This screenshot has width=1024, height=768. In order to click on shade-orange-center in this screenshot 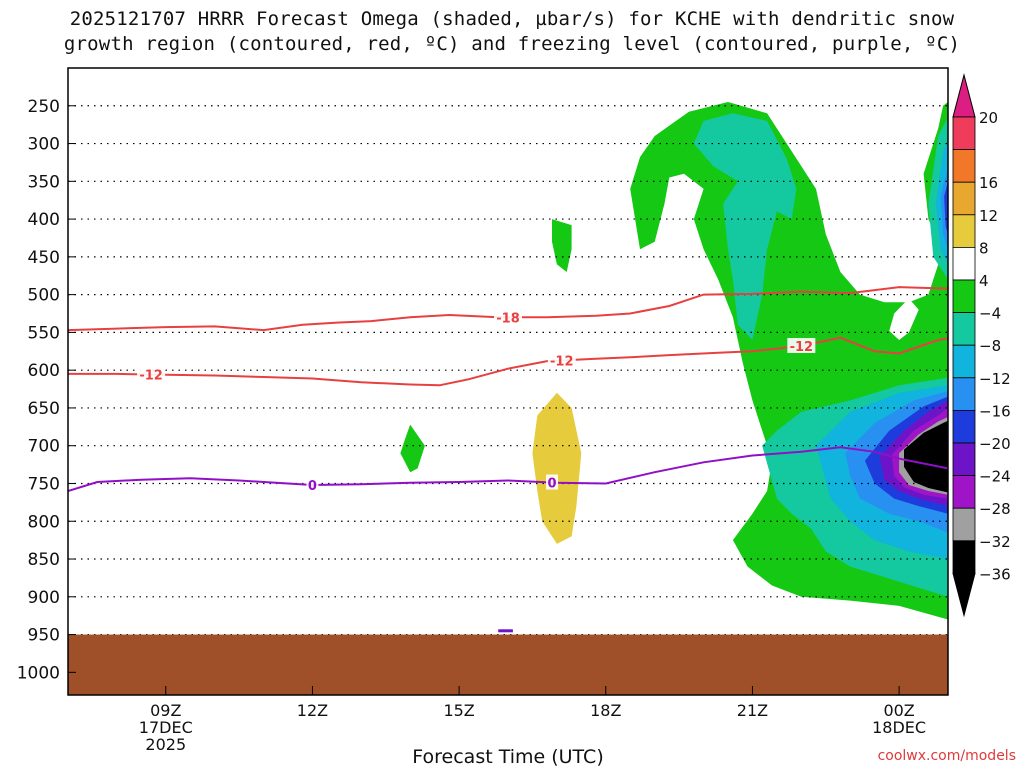, I will do `click(557, 468)`.